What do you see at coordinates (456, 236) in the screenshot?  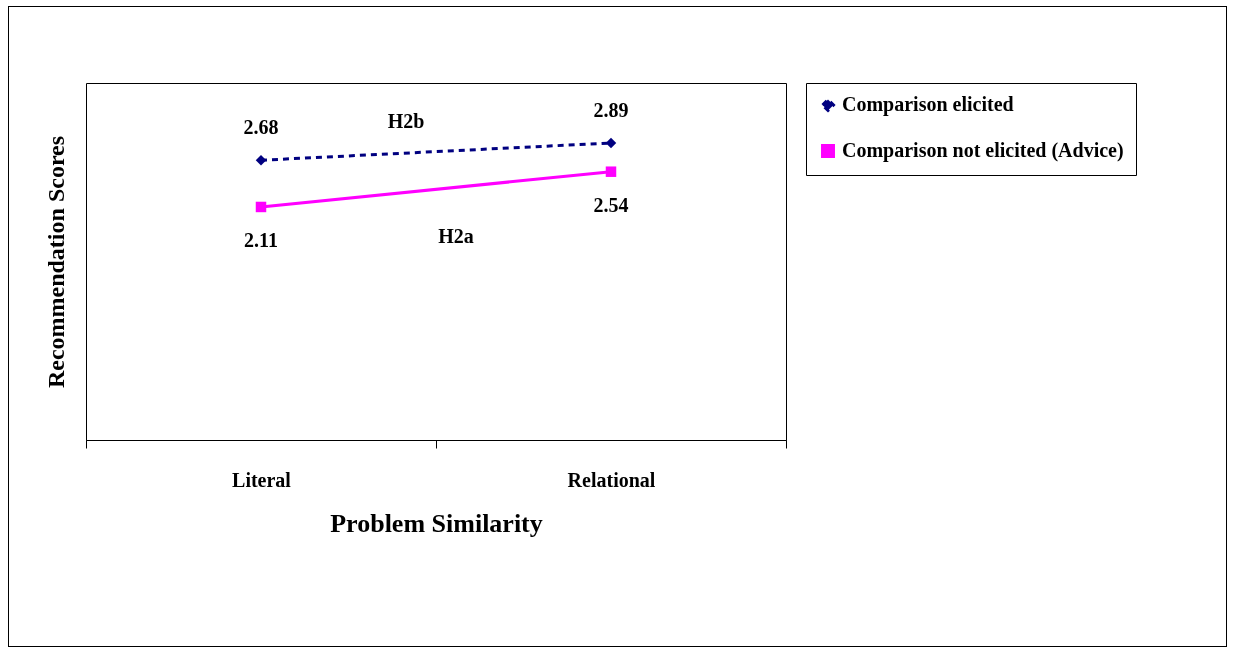 I see `text: H2a` at bounding box center [456, 236].